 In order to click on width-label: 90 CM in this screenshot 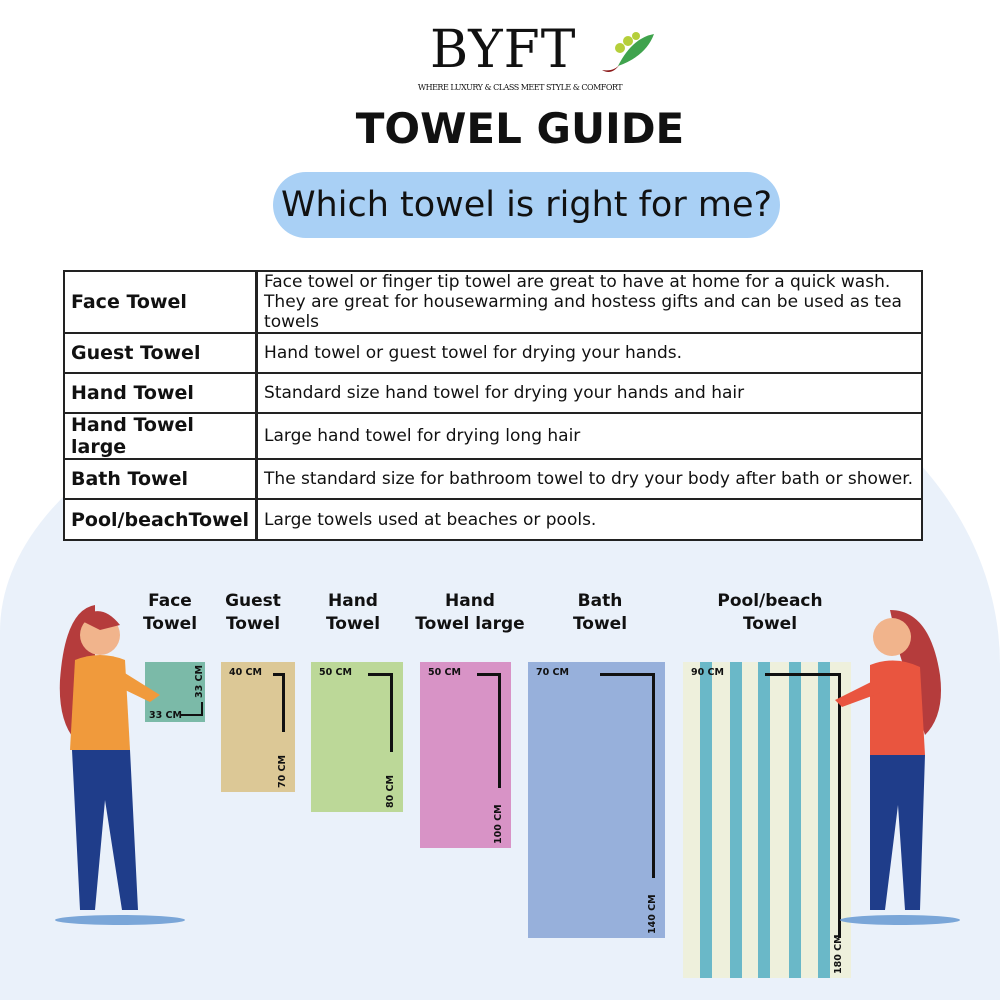, I will do `click(707, 672)`.